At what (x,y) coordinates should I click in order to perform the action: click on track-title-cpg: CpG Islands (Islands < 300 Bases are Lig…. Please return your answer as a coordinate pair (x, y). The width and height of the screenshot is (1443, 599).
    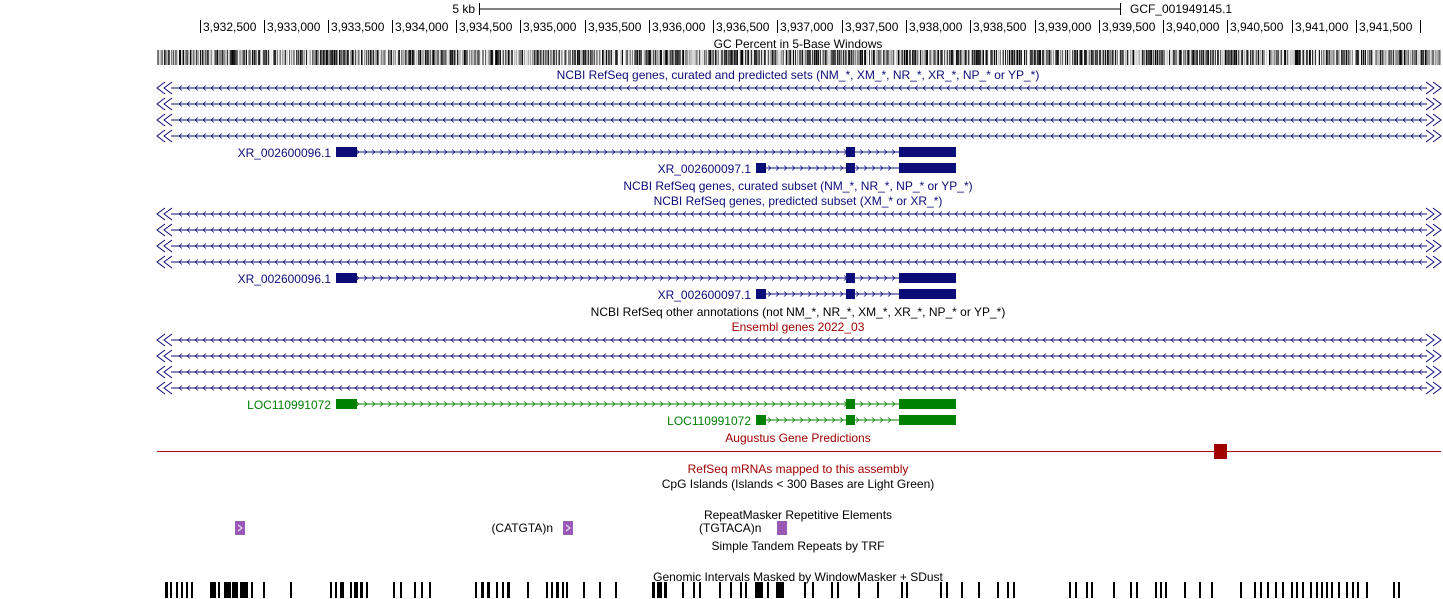
    Looking at the image, I should click on (798, 484).